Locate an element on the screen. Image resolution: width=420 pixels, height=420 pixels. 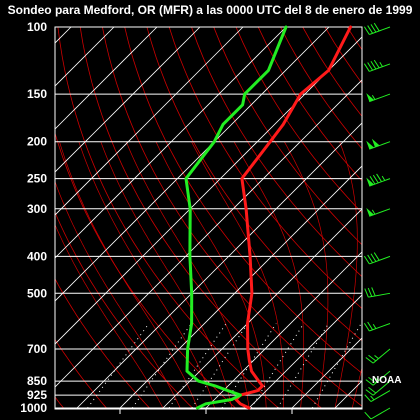
pressure-tick-label: 200 is located at coordinates (37, 142).